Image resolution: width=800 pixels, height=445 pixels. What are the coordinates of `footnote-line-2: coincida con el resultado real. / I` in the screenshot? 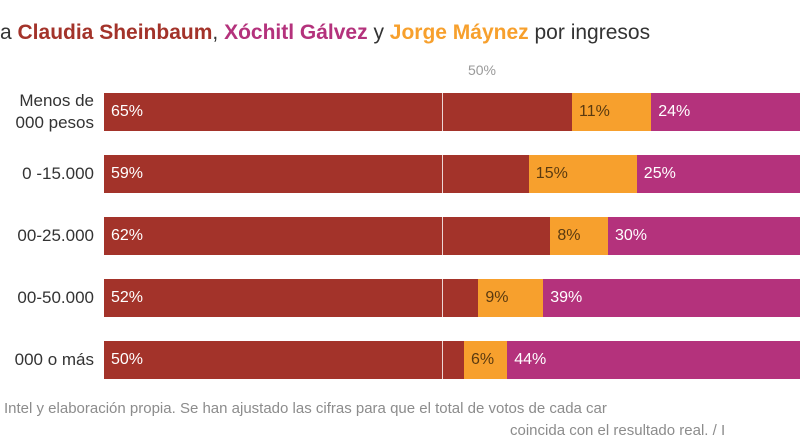 It's located at (618, 430).